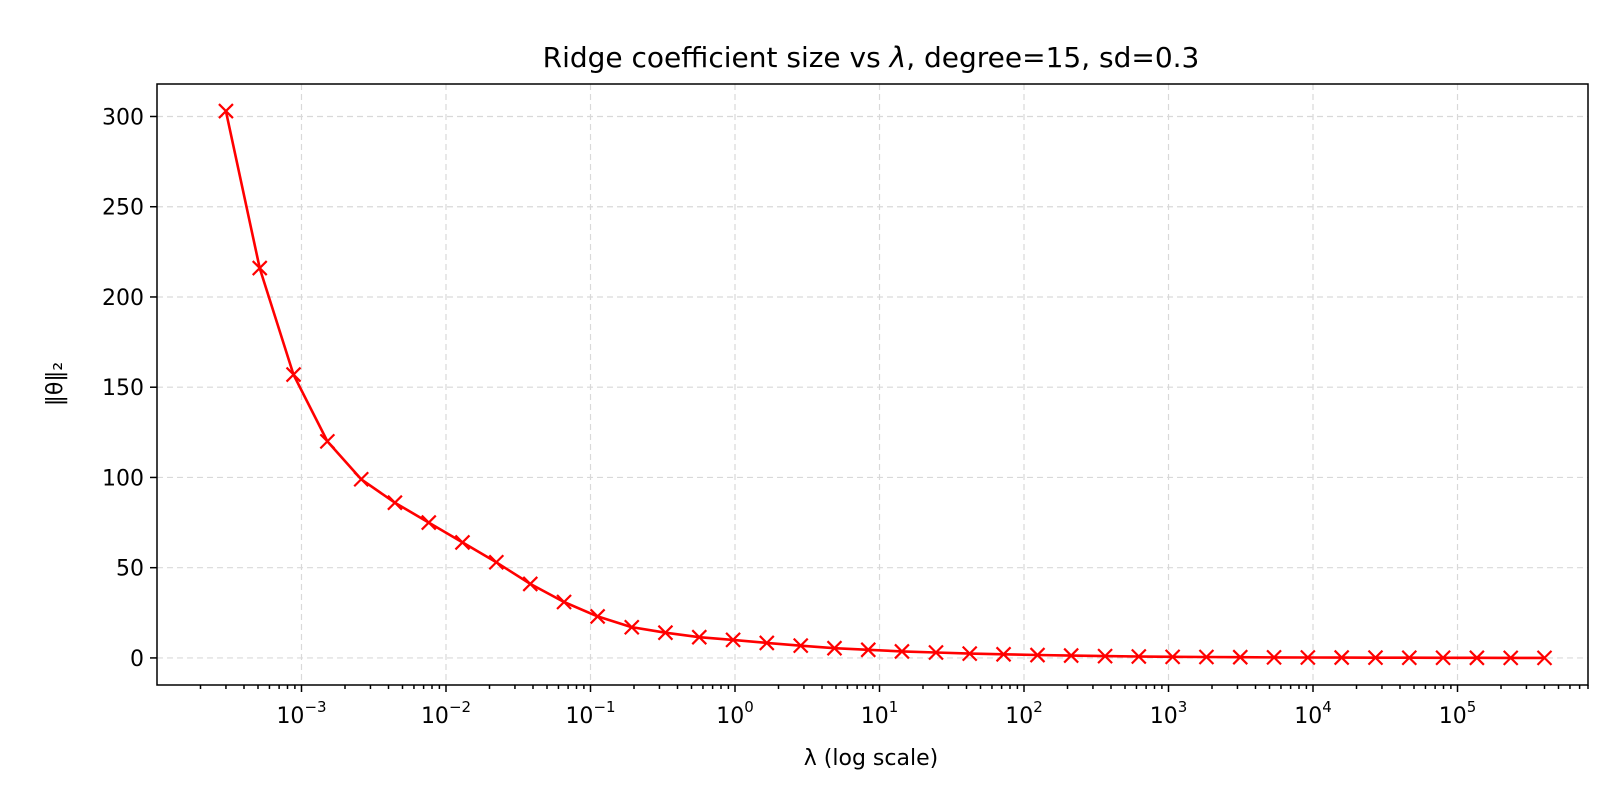 This screenshot has height=808, width=1616. Describe the element at coordinates (301, 713) in the screenshot. I see `x-tick-label: 10⁻³` at that location.